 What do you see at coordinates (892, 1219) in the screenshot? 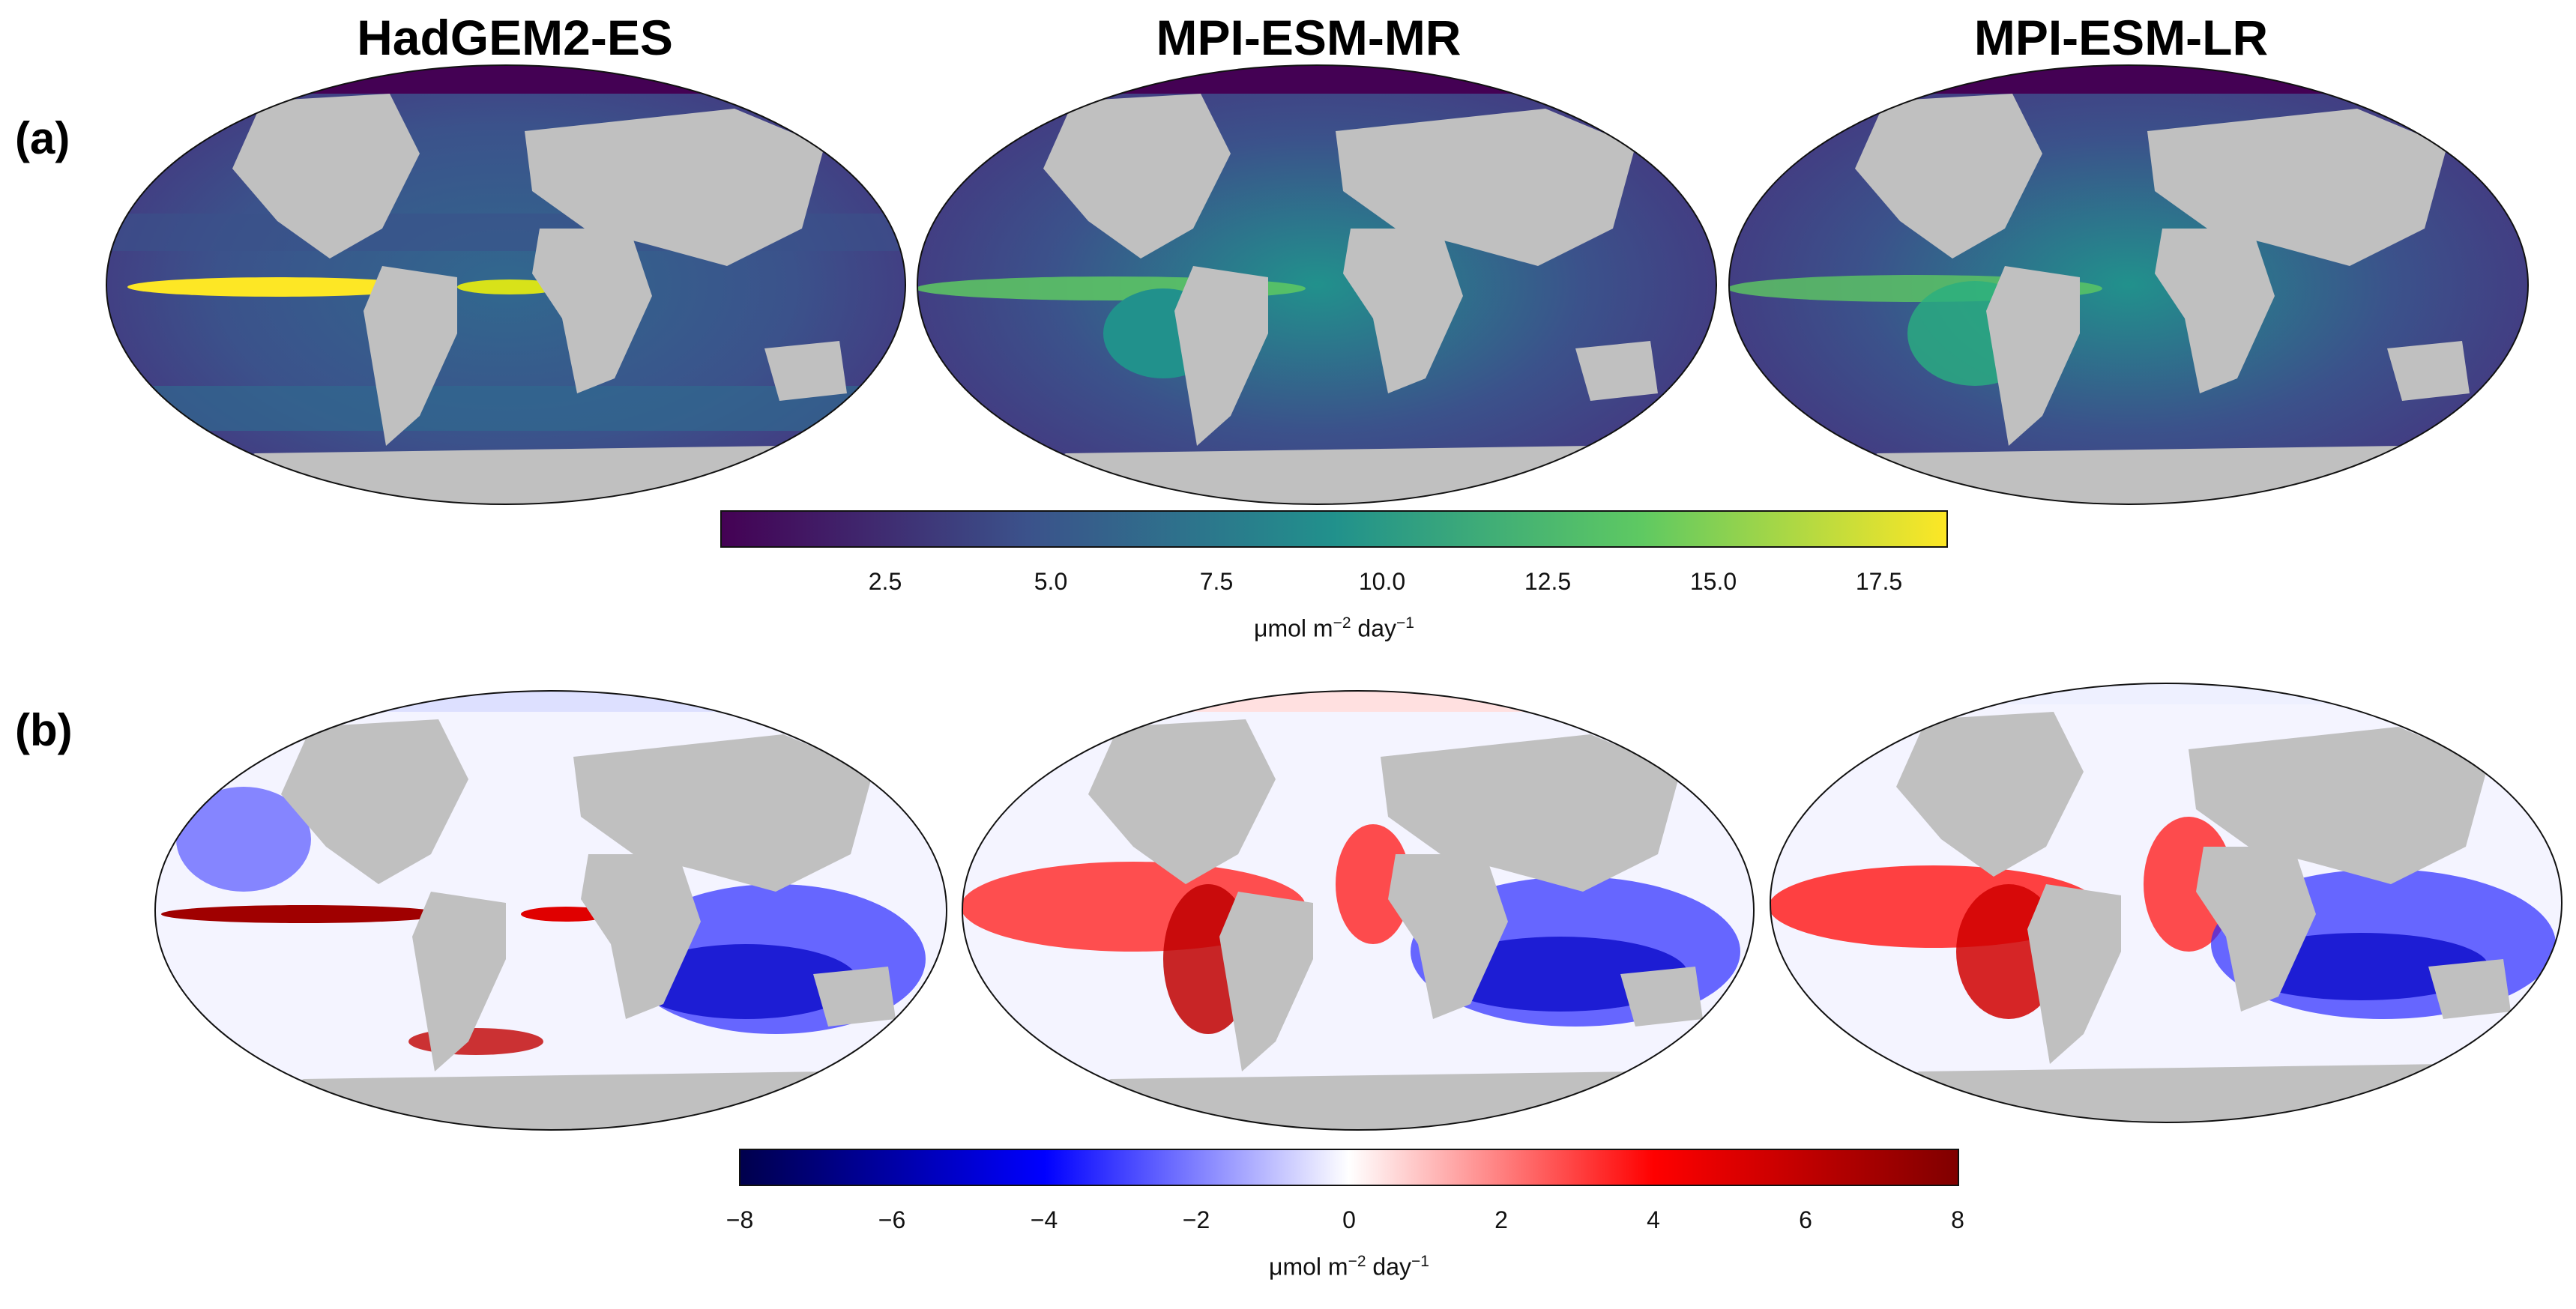
I see `colorbar-b-tick: −6` at bounding box center [892, 1219].